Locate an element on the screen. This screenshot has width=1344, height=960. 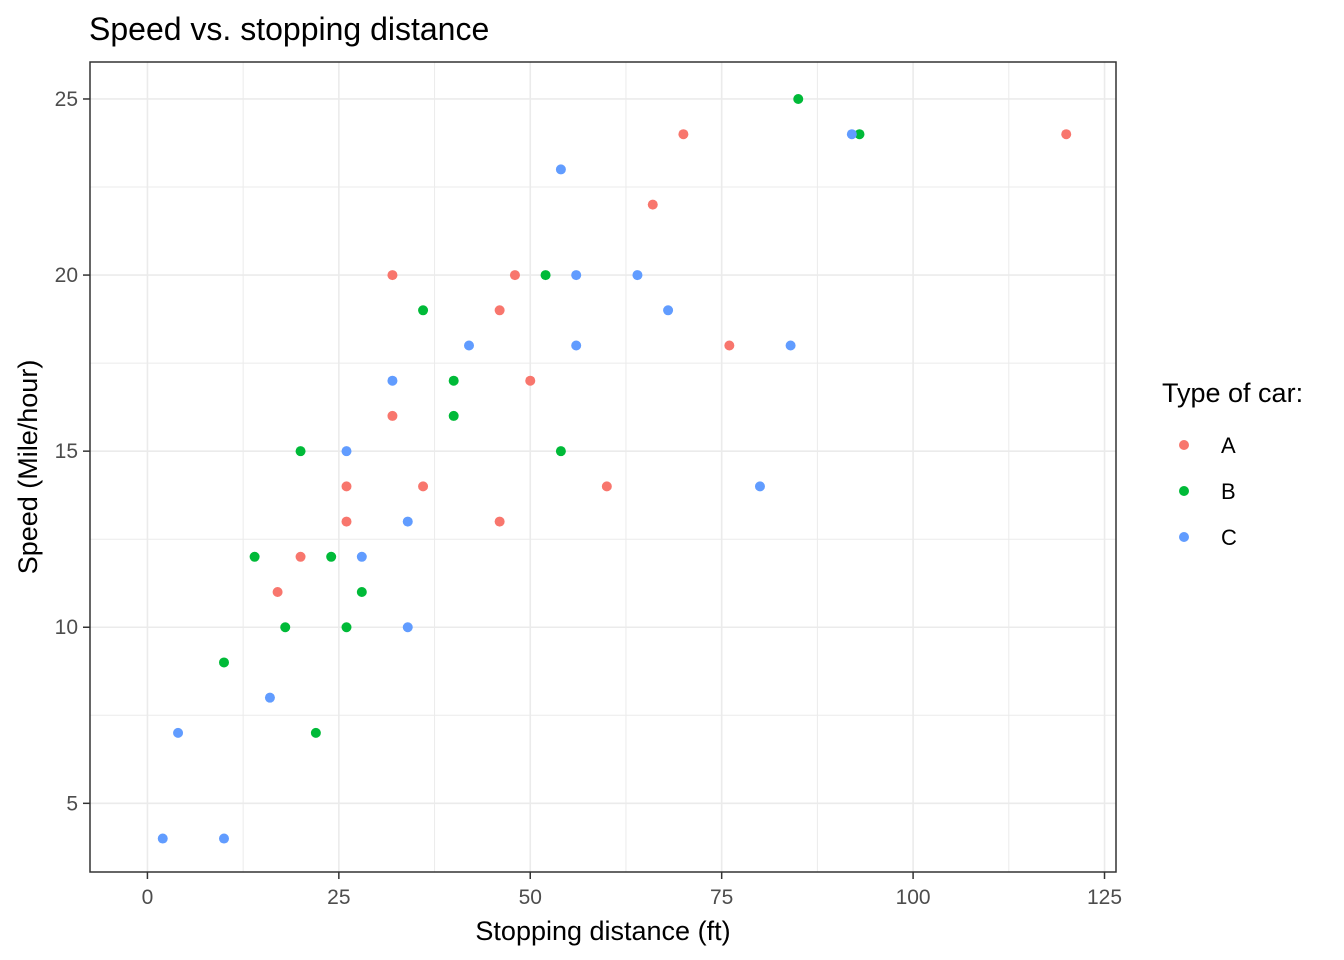
legend-key-b is located at coordinates (1184, 491).